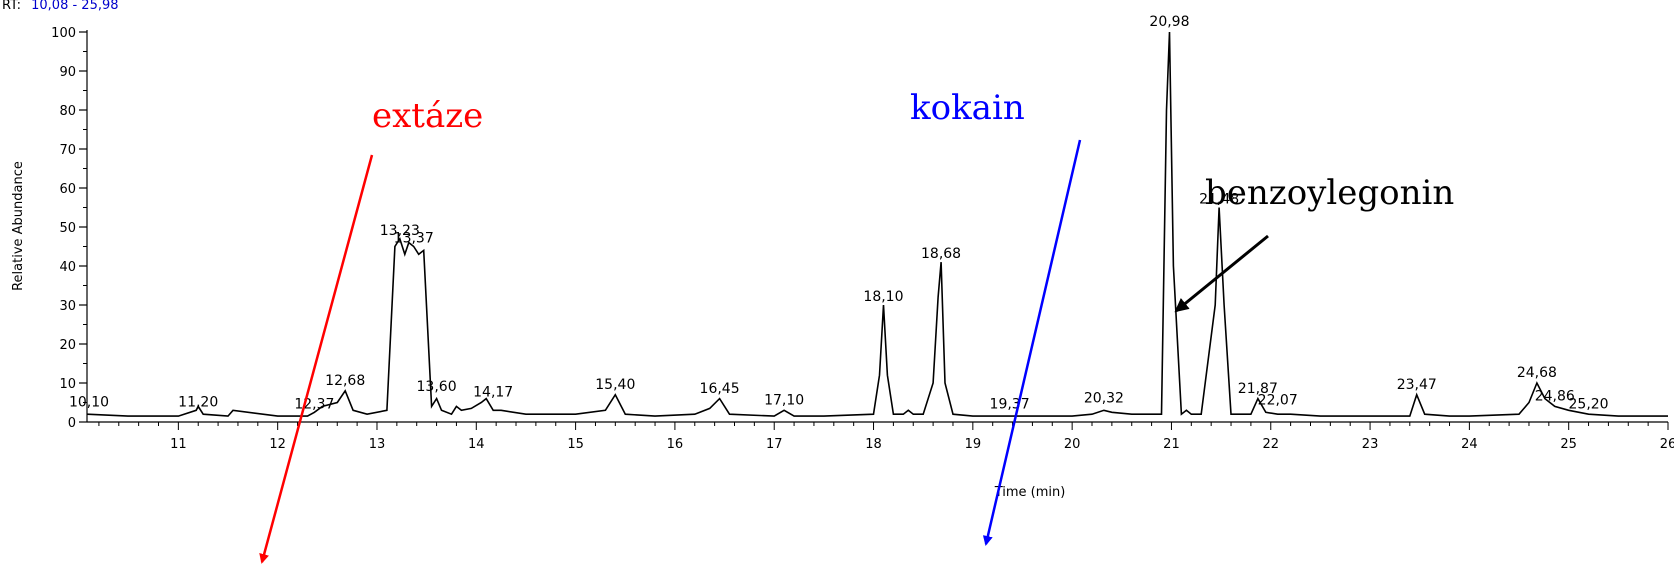 The height and width of the screenshot is (566, 1674). I want to click on y-axis-title: Relative Abundance, so click(18, 226).